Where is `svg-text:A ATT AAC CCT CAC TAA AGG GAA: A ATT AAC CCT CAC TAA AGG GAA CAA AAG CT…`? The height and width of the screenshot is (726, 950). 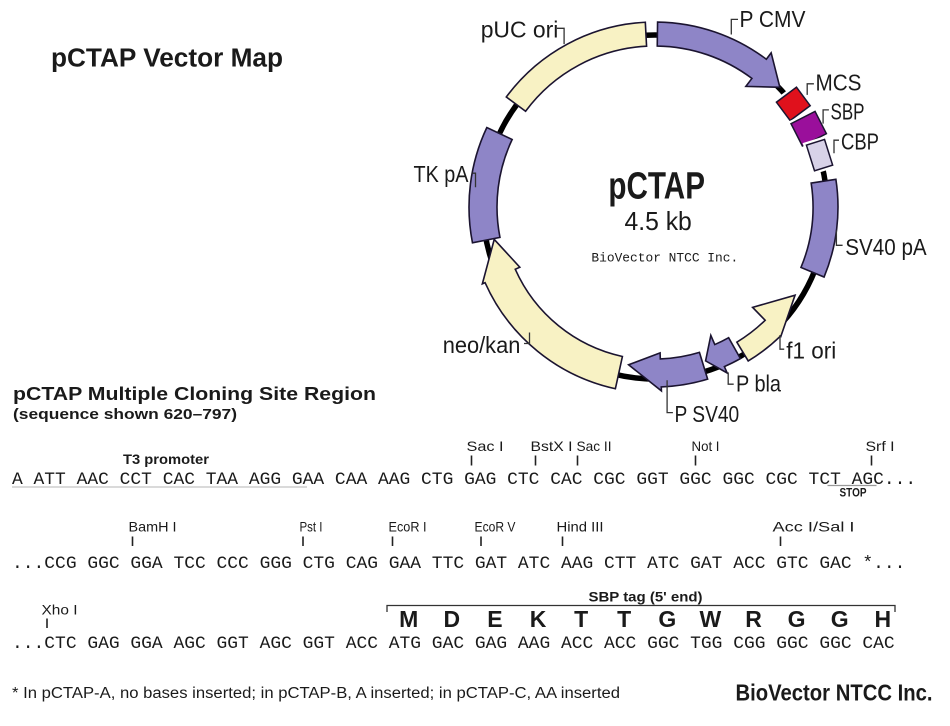
svg-text:A ATT AAC CCT CAC TAA AGG GAA: A ATT AAC CCT CAC TAA AGG GAA CAA AAG CT… is located at coordinates (464, 480).